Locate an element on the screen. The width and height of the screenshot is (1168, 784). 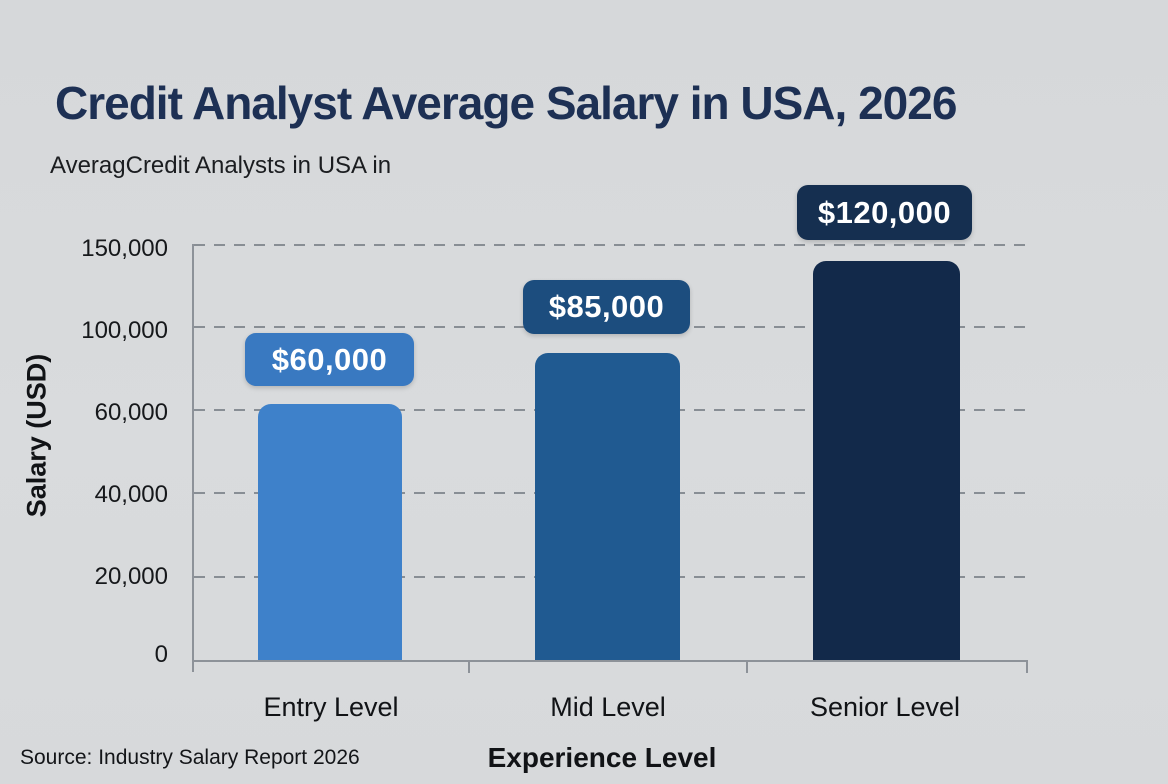
y-tick-150000: 150,000 is located at coordinates (124, 248).